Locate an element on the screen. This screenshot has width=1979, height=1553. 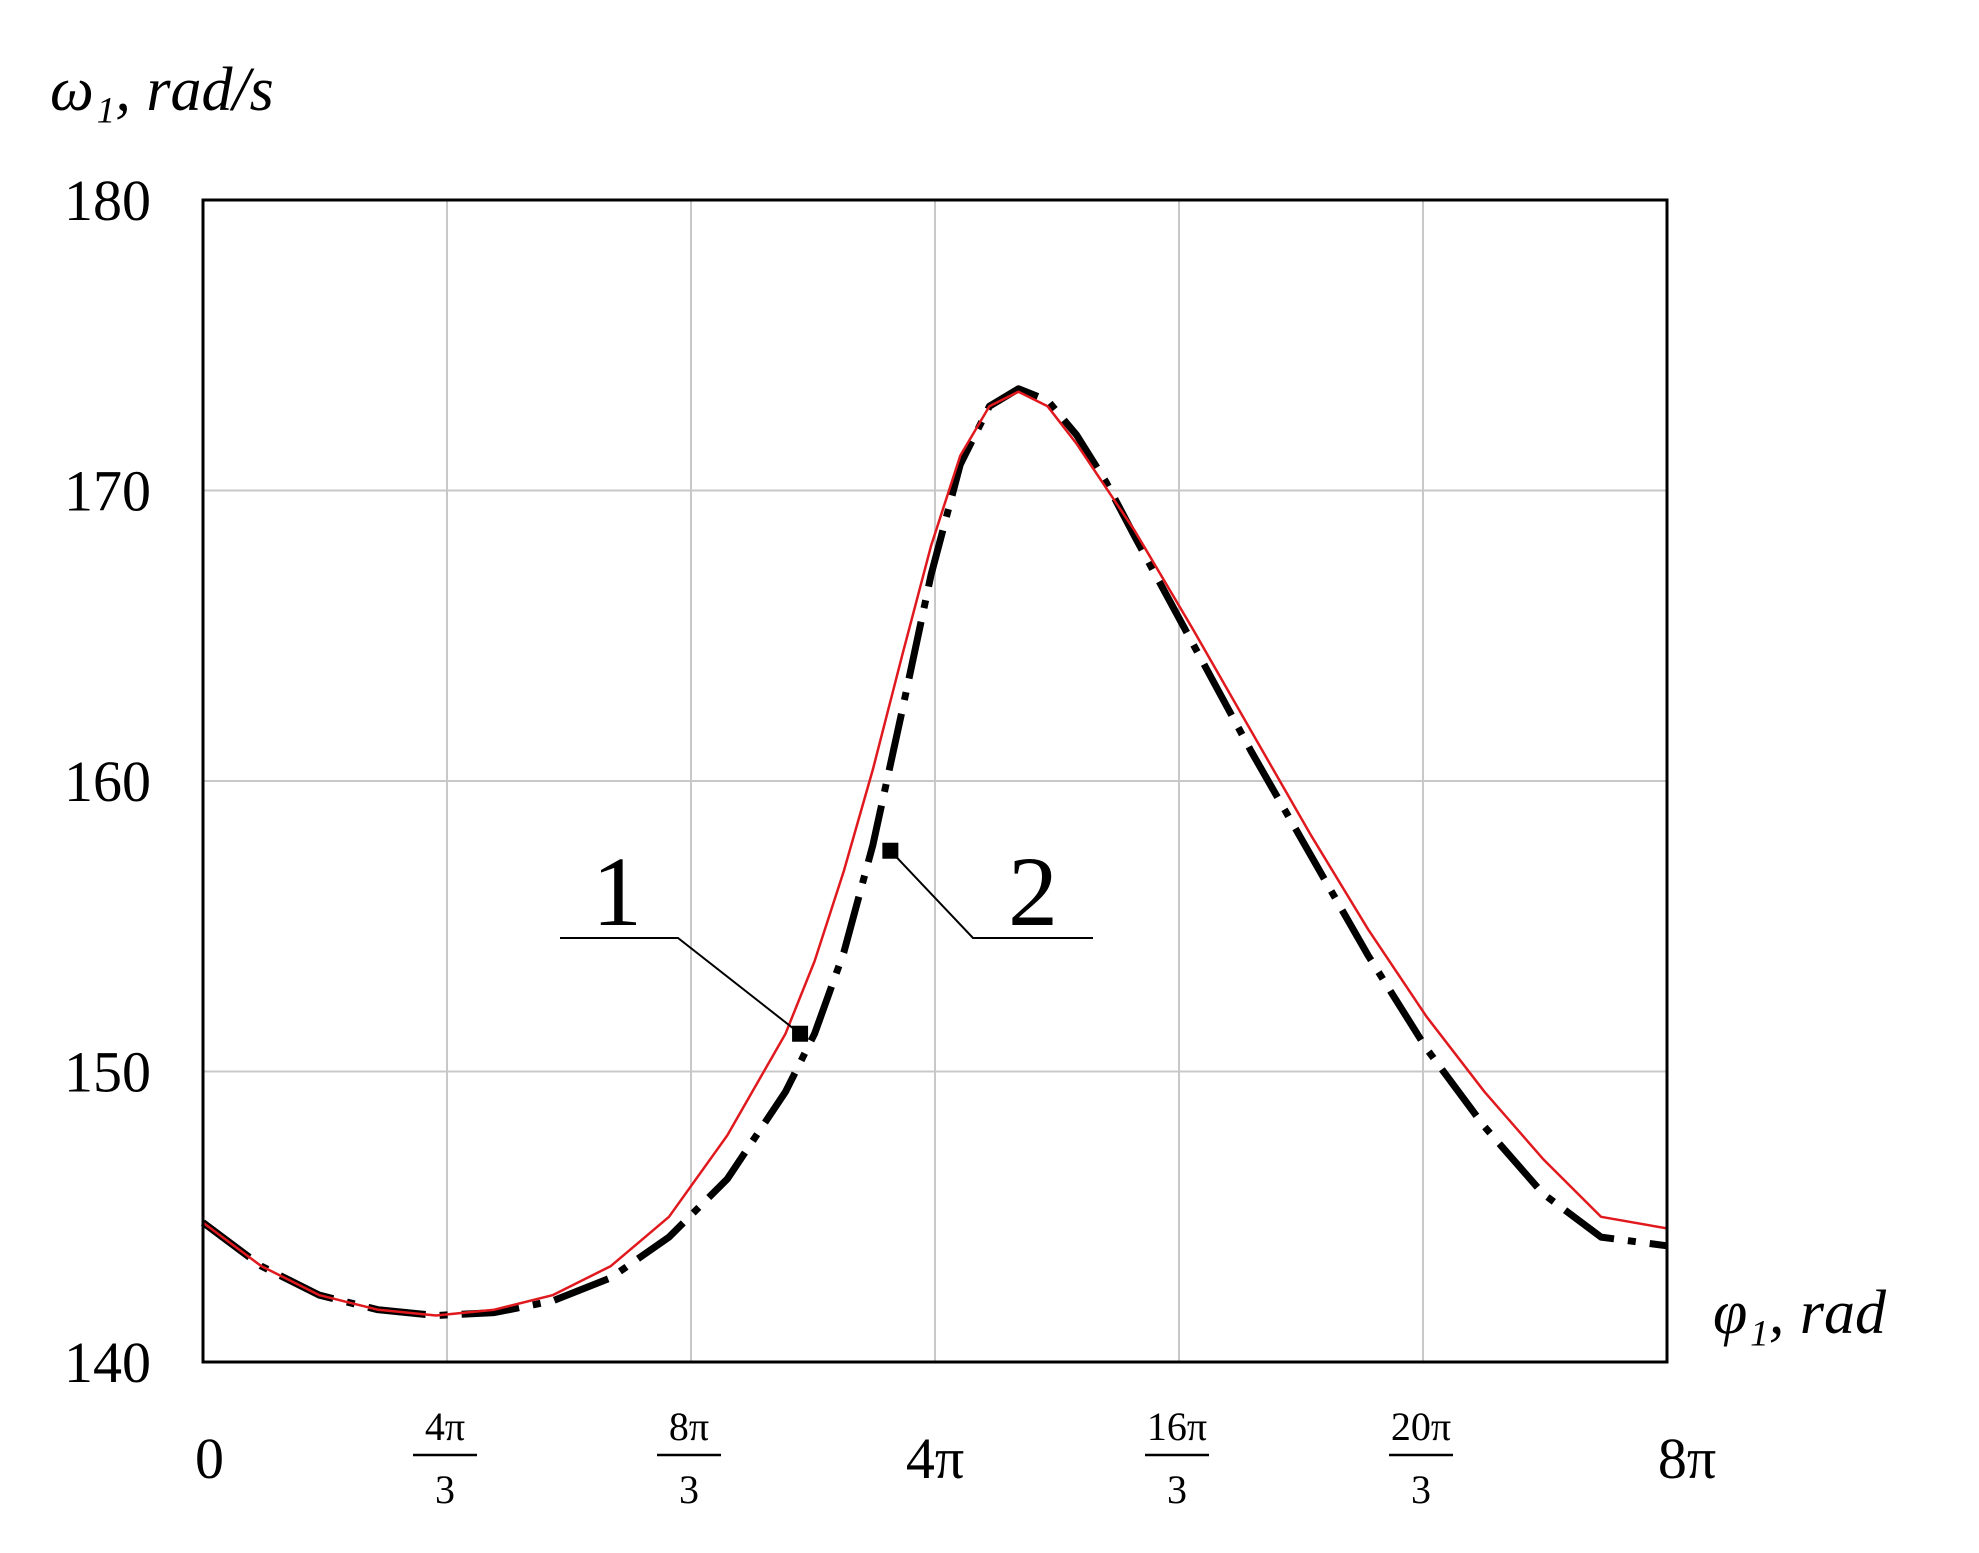
x-axis-label: φ₁, rad is located at coordinates (1800, 1313).